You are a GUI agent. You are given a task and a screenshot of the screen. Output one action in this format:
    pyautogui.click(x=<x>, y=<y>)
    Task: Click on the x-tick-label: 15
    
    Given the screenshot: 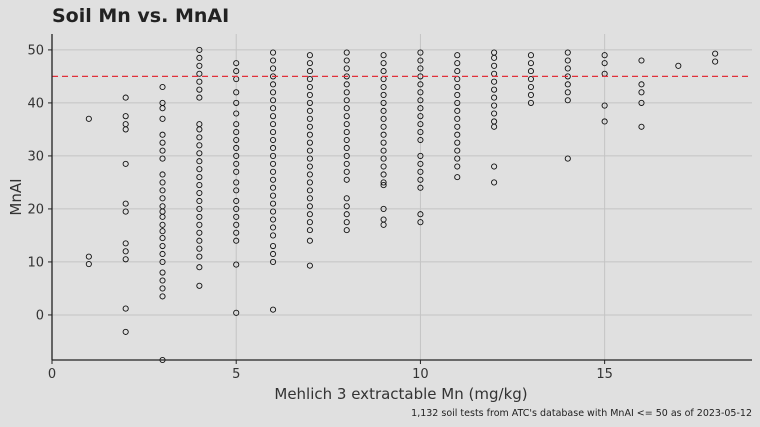 What is the action you would take?
    pyautogui.click(x=604, y=374)
    